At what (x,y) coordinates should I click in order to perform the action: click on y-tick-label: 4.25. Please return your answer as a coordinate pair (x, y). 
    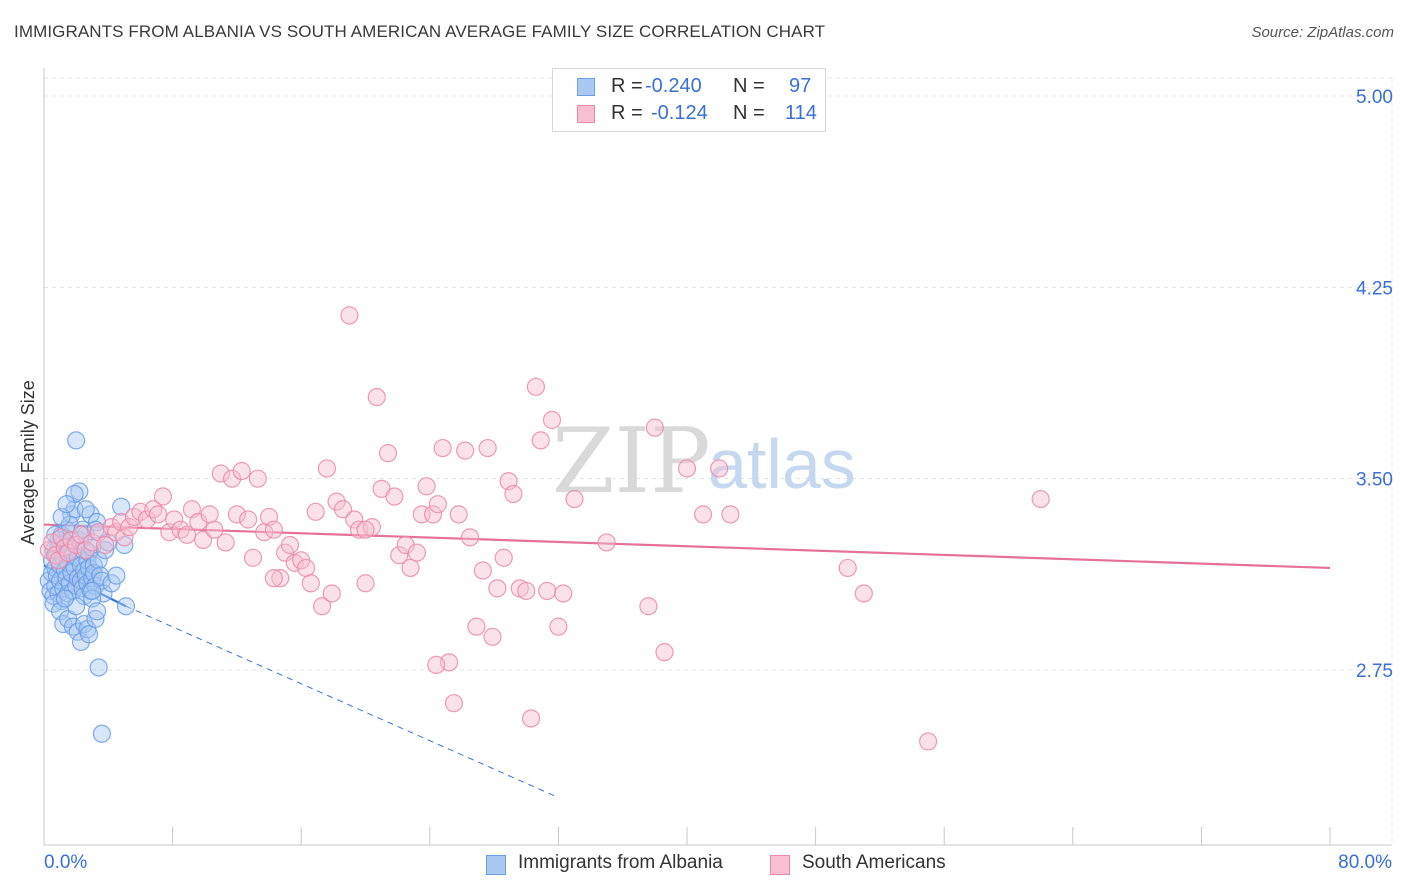
    Looking at the image, I should click on (1374, 288).